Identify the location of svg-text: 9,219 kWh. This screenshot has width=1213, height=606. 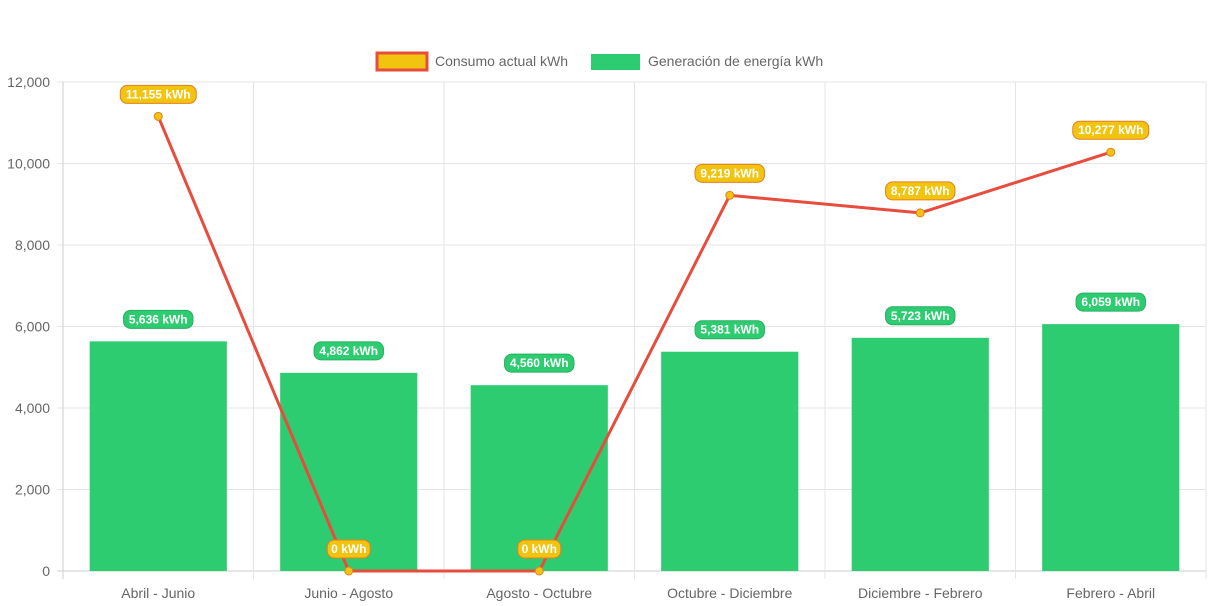
(729, 173).